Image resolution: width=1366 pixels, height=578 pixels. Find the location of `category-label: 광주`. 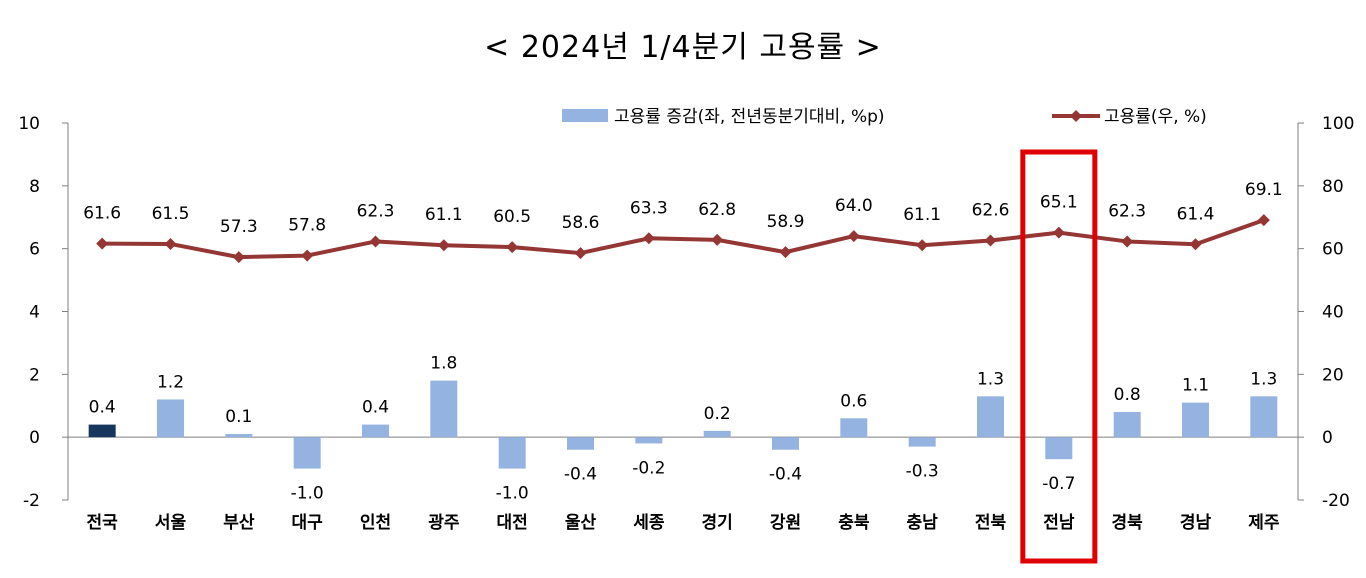

category-label: 광주 is located at coordinates (444, 523).